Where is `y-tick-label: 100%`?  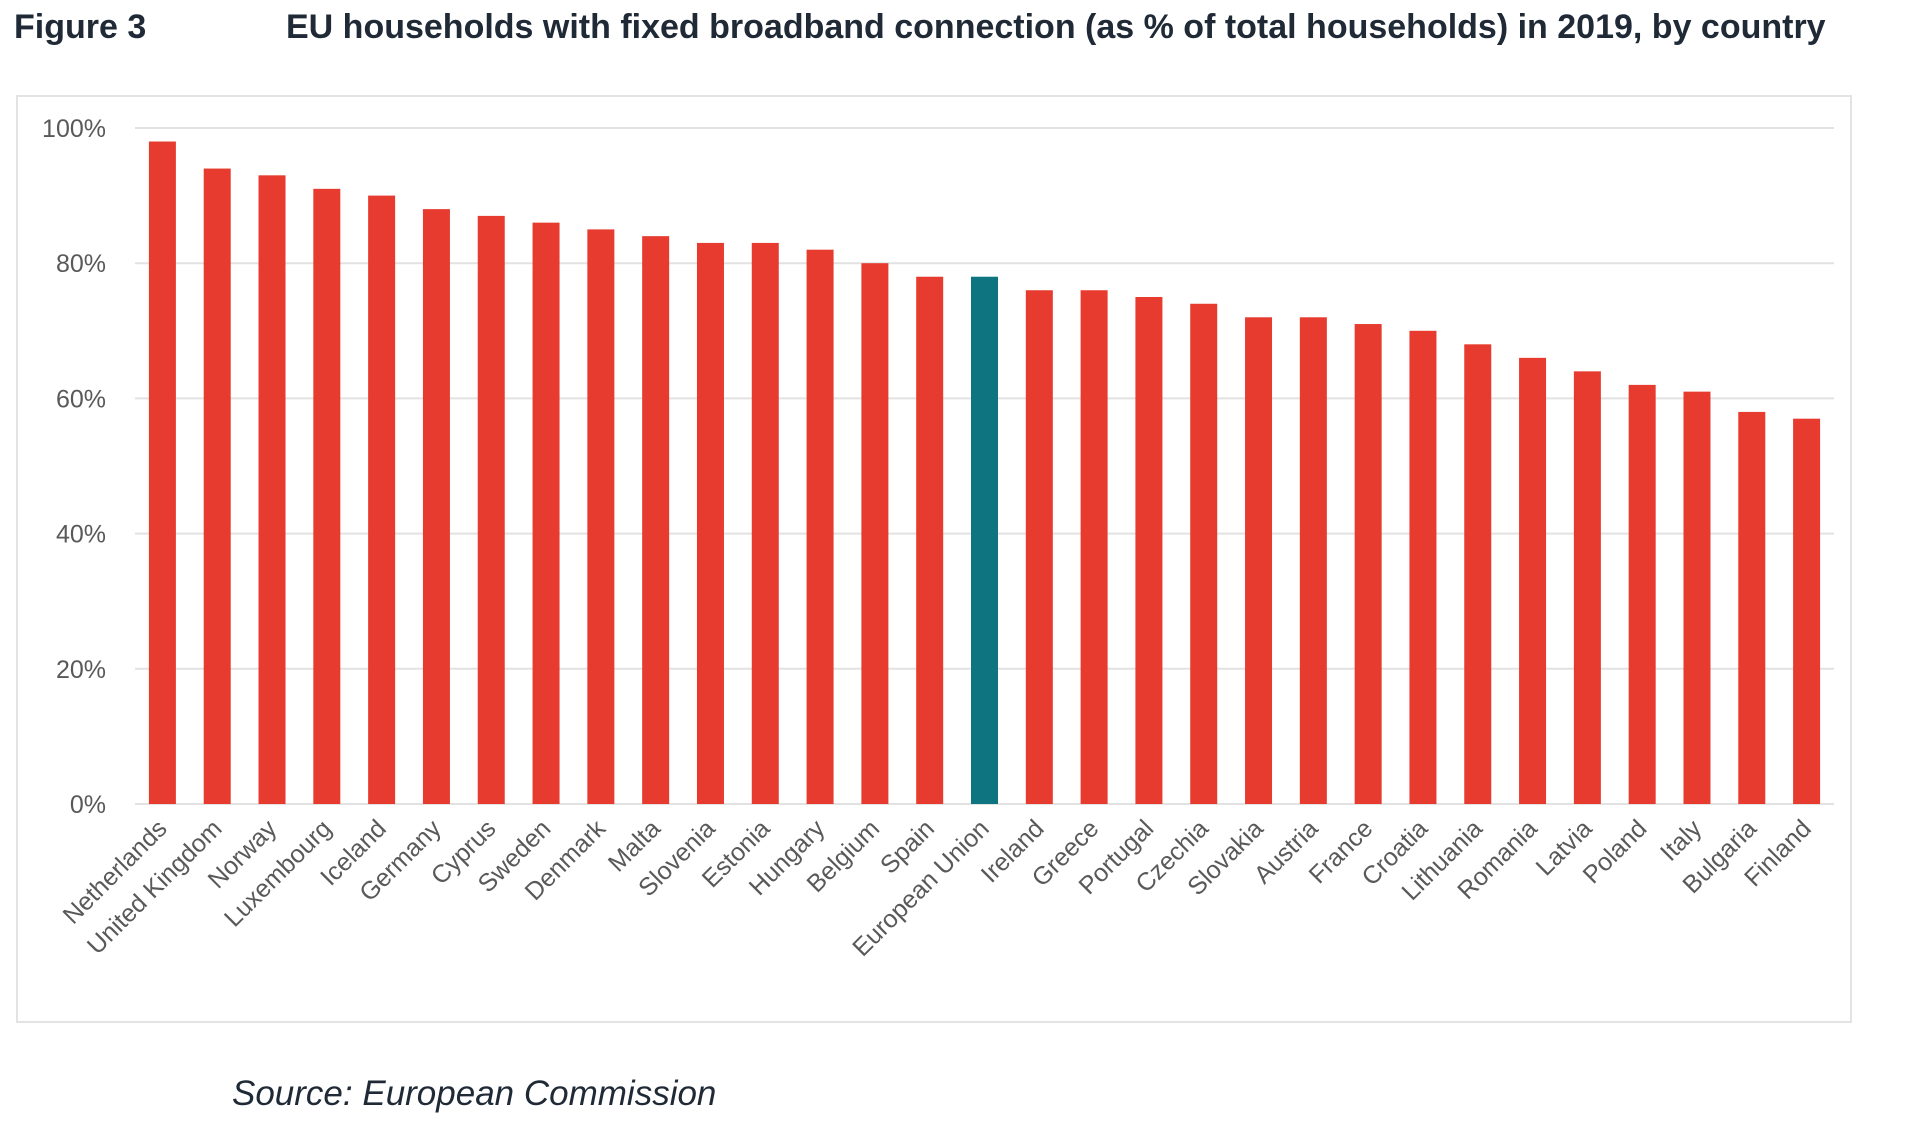
y-tick-label: 100% is located at coordinates (74, 129).